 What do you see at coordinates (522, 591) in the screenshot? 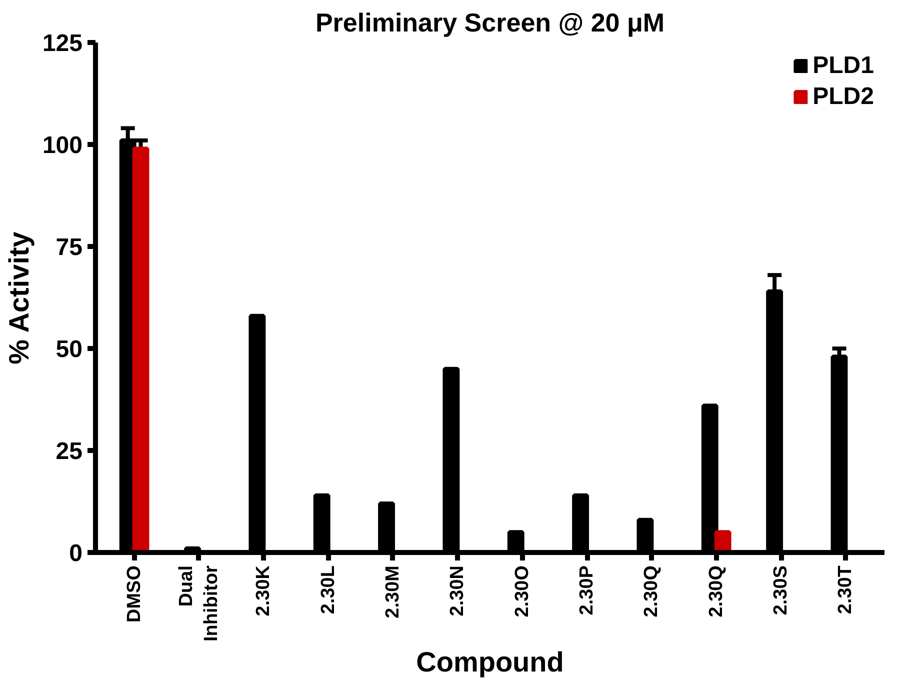
I see `x-tick-label: 2.30O` at bounding box center [522, 591].